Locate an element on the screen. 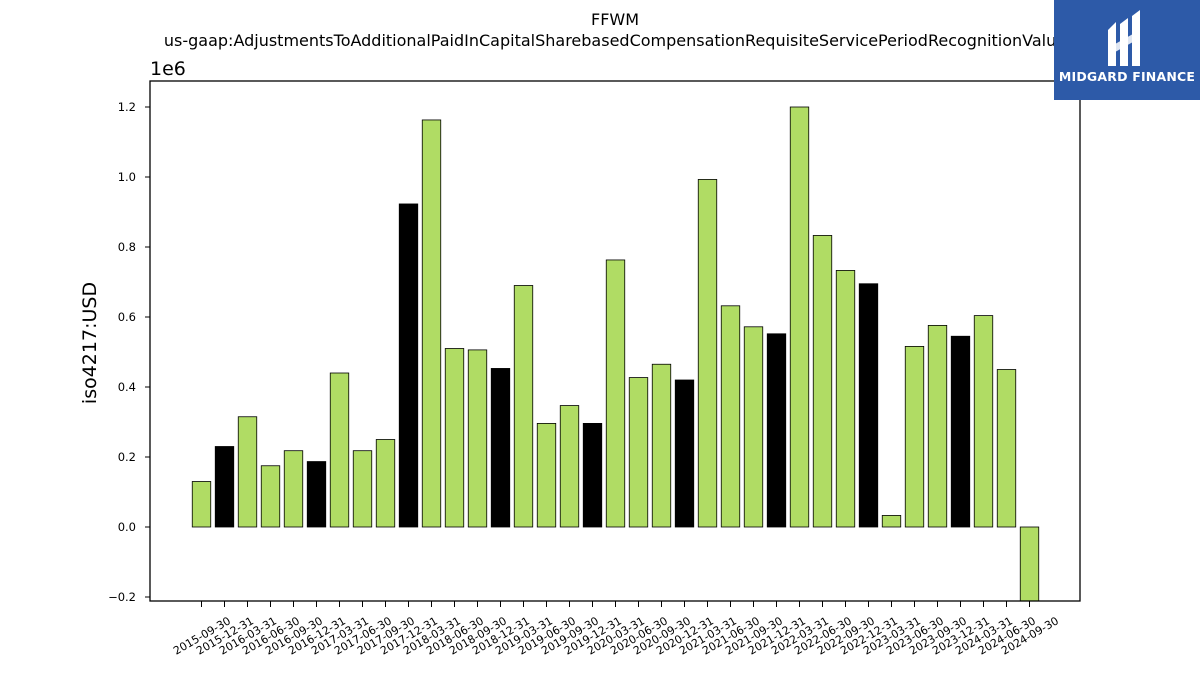 The image size is (1200, 675). y-tick-label: 0.2 is located at coordinates (127, 457).